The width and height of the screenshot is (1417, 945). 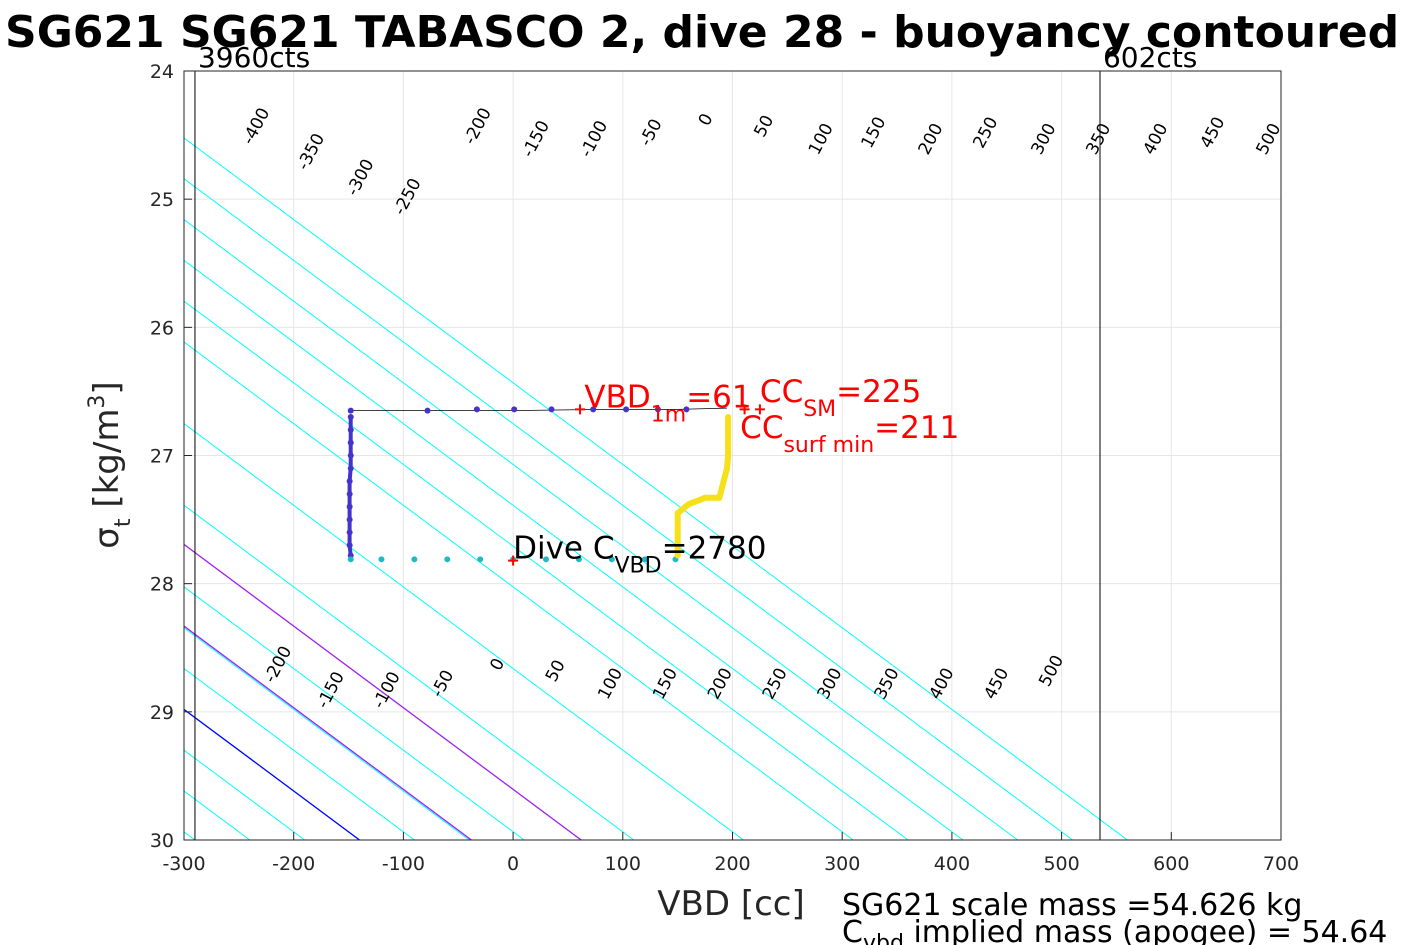 What do you see at coordinates (162, 713) in the screenshot?
I see `y-tick-label-5: 29` at bounding box center [162, 713].